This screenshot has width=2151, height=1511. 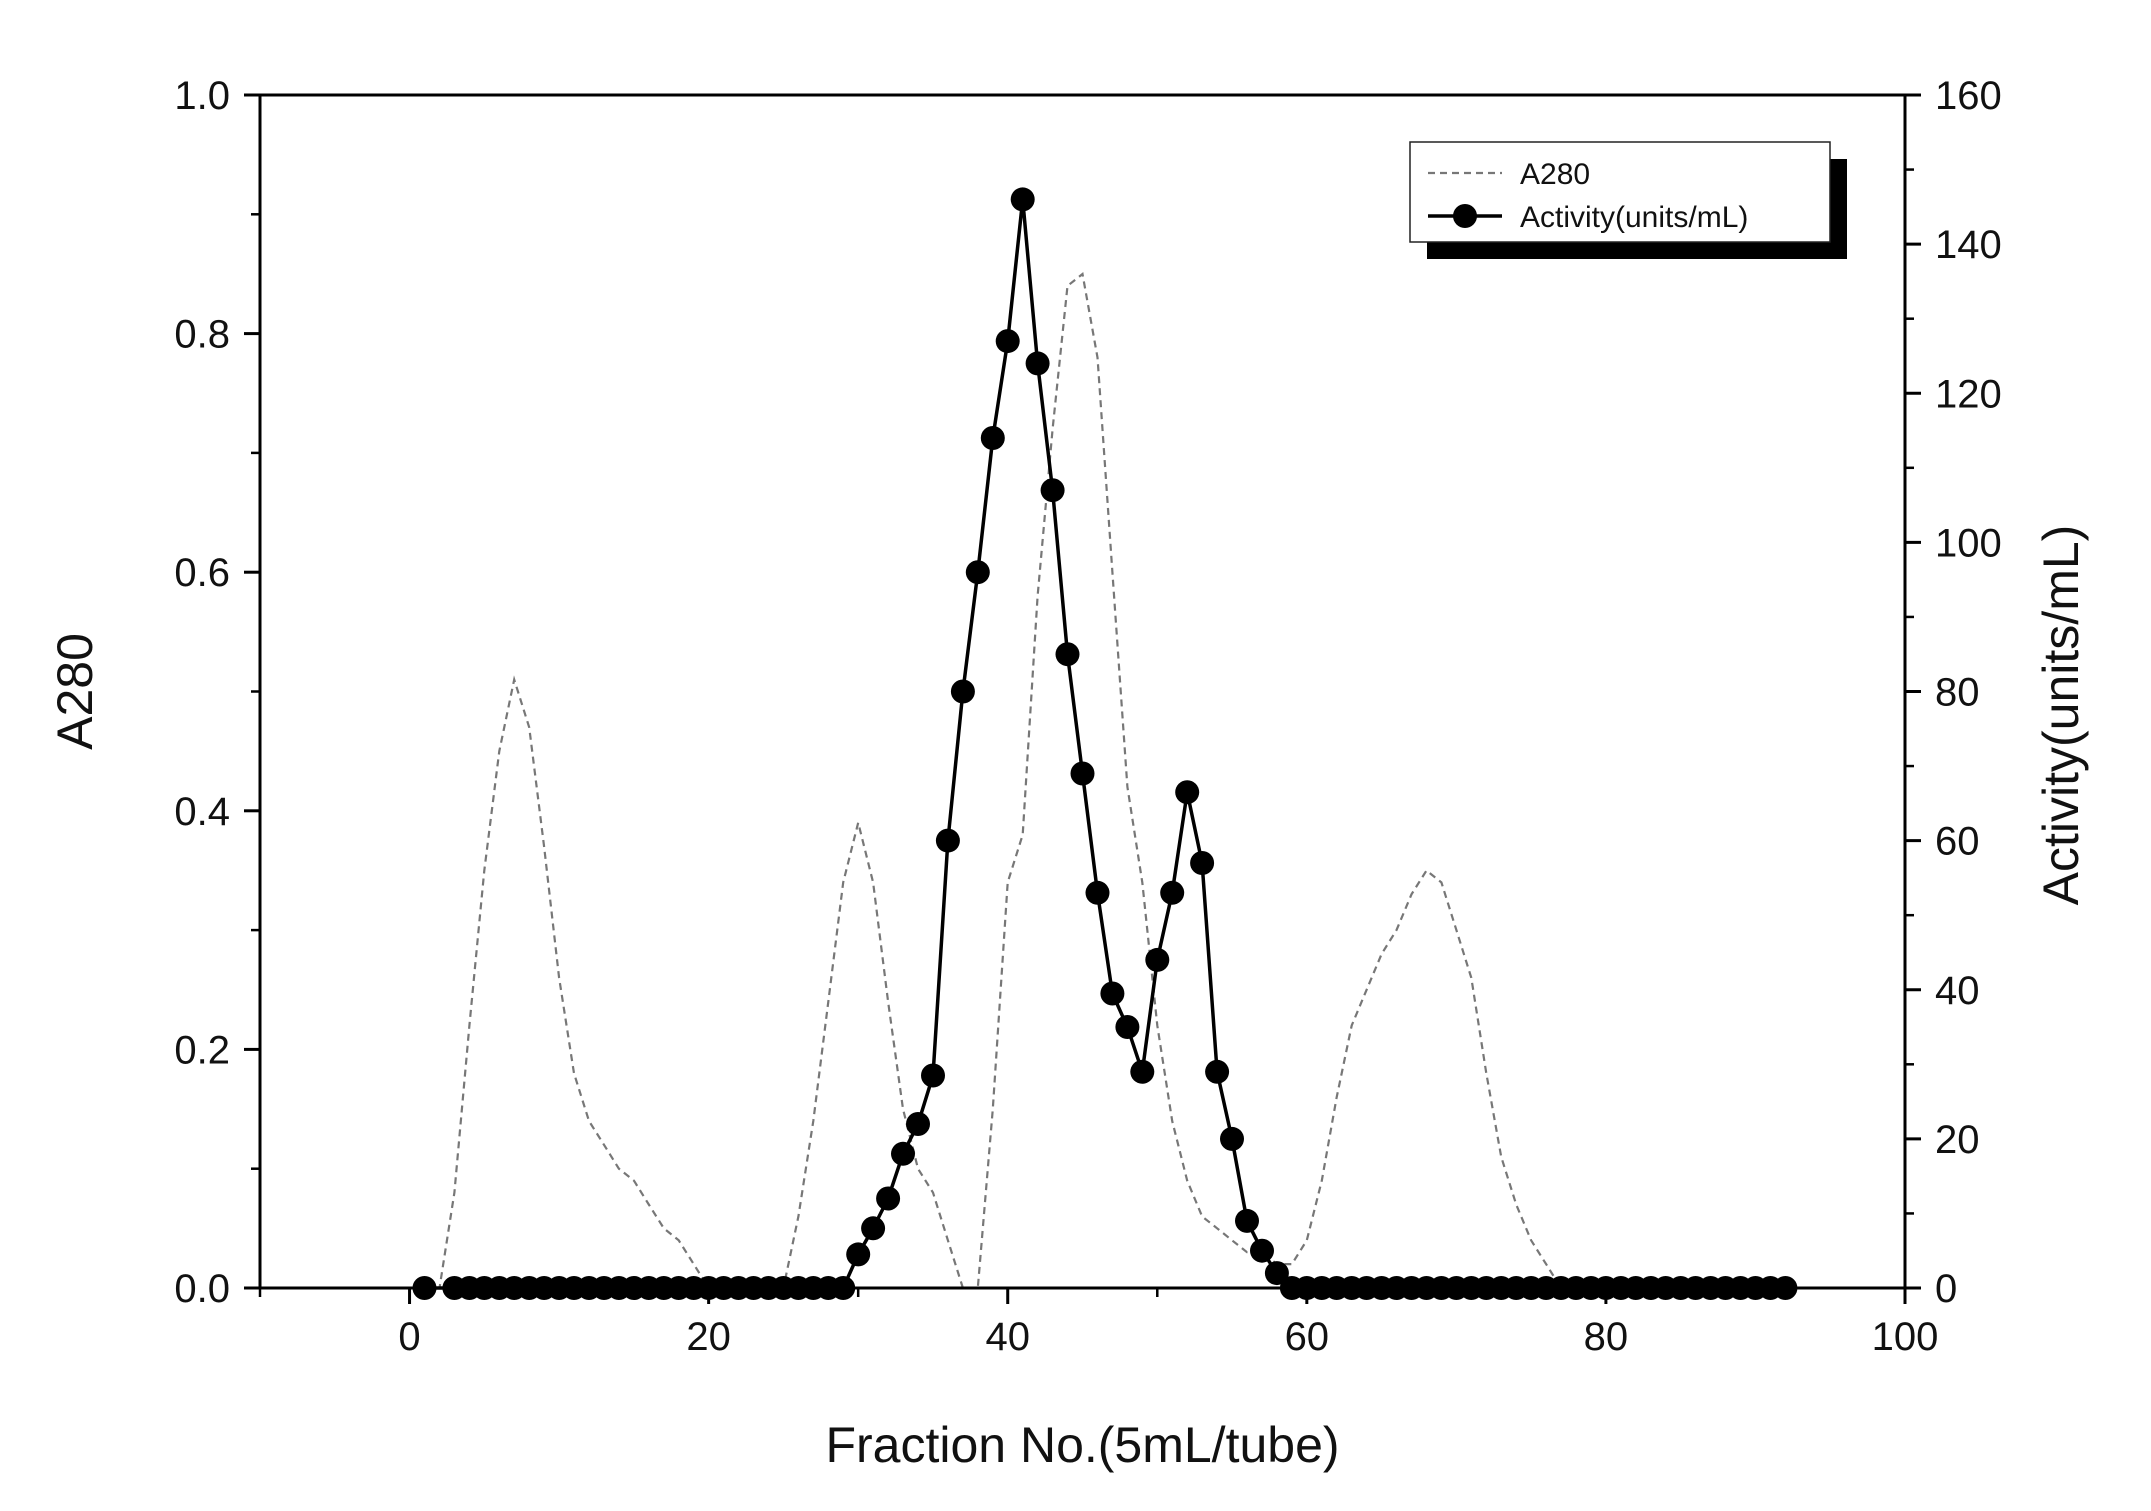 I want to click on right-y-tick-label: 140, so click(x=1968, y=245).